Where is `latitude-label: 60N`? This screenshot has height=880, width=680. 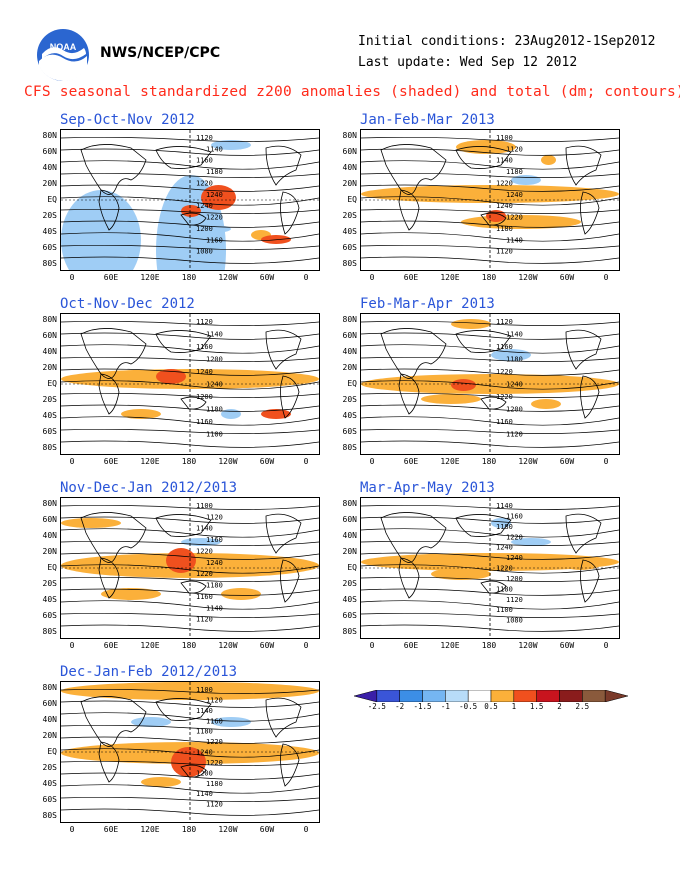 latitude-label: 60N is located at coordinates (349, 151).